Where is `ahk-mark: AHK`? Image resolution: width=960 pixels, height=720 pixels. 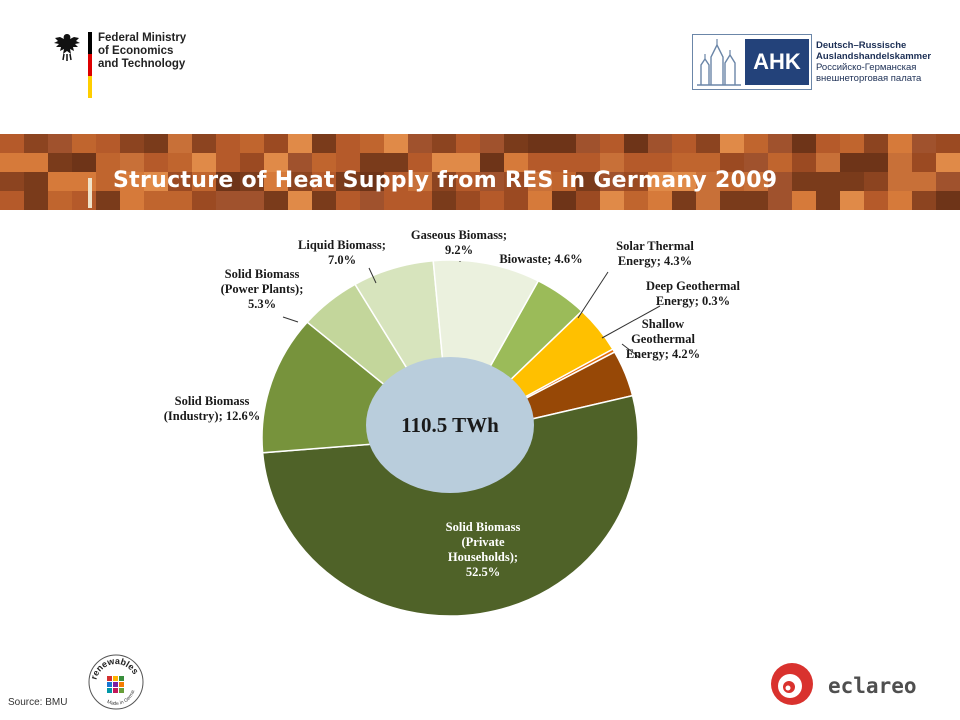 ahk-mark: AHK is located at coordinates (777, 62).